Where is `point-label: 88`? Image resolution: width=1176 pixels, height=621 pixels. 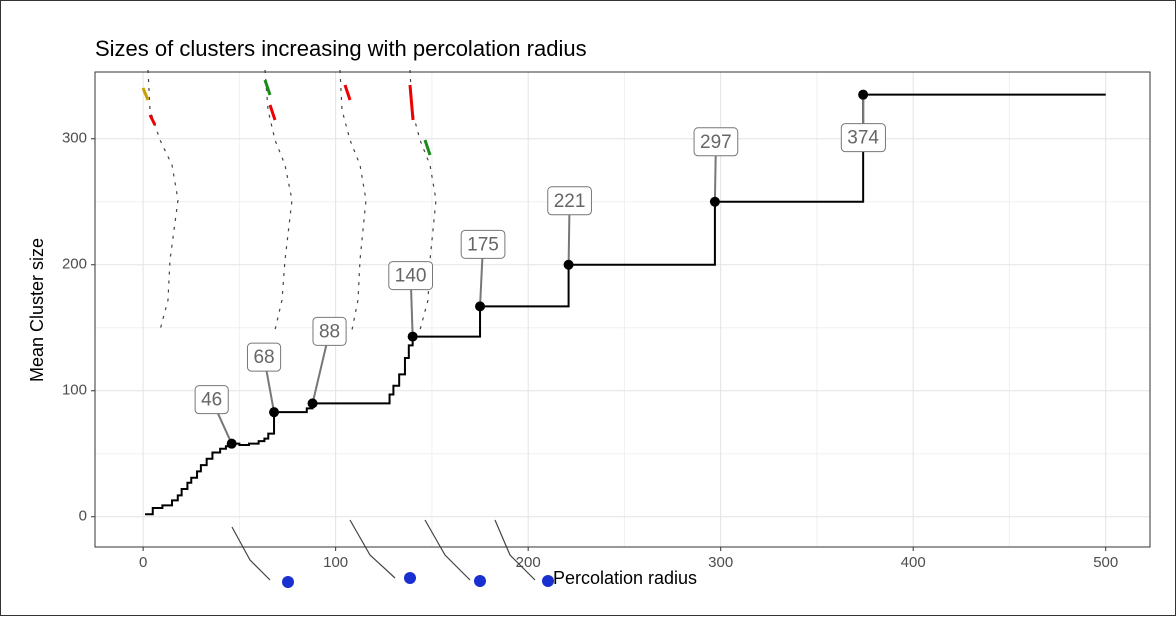 point-label: 88 is located at coordinates (329, 331).